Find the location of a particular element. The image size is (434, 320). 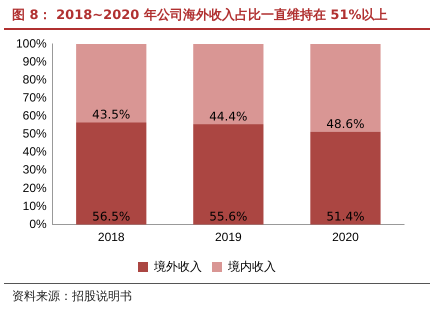

data-label: 51.4% is located at coordinates (345, 217).